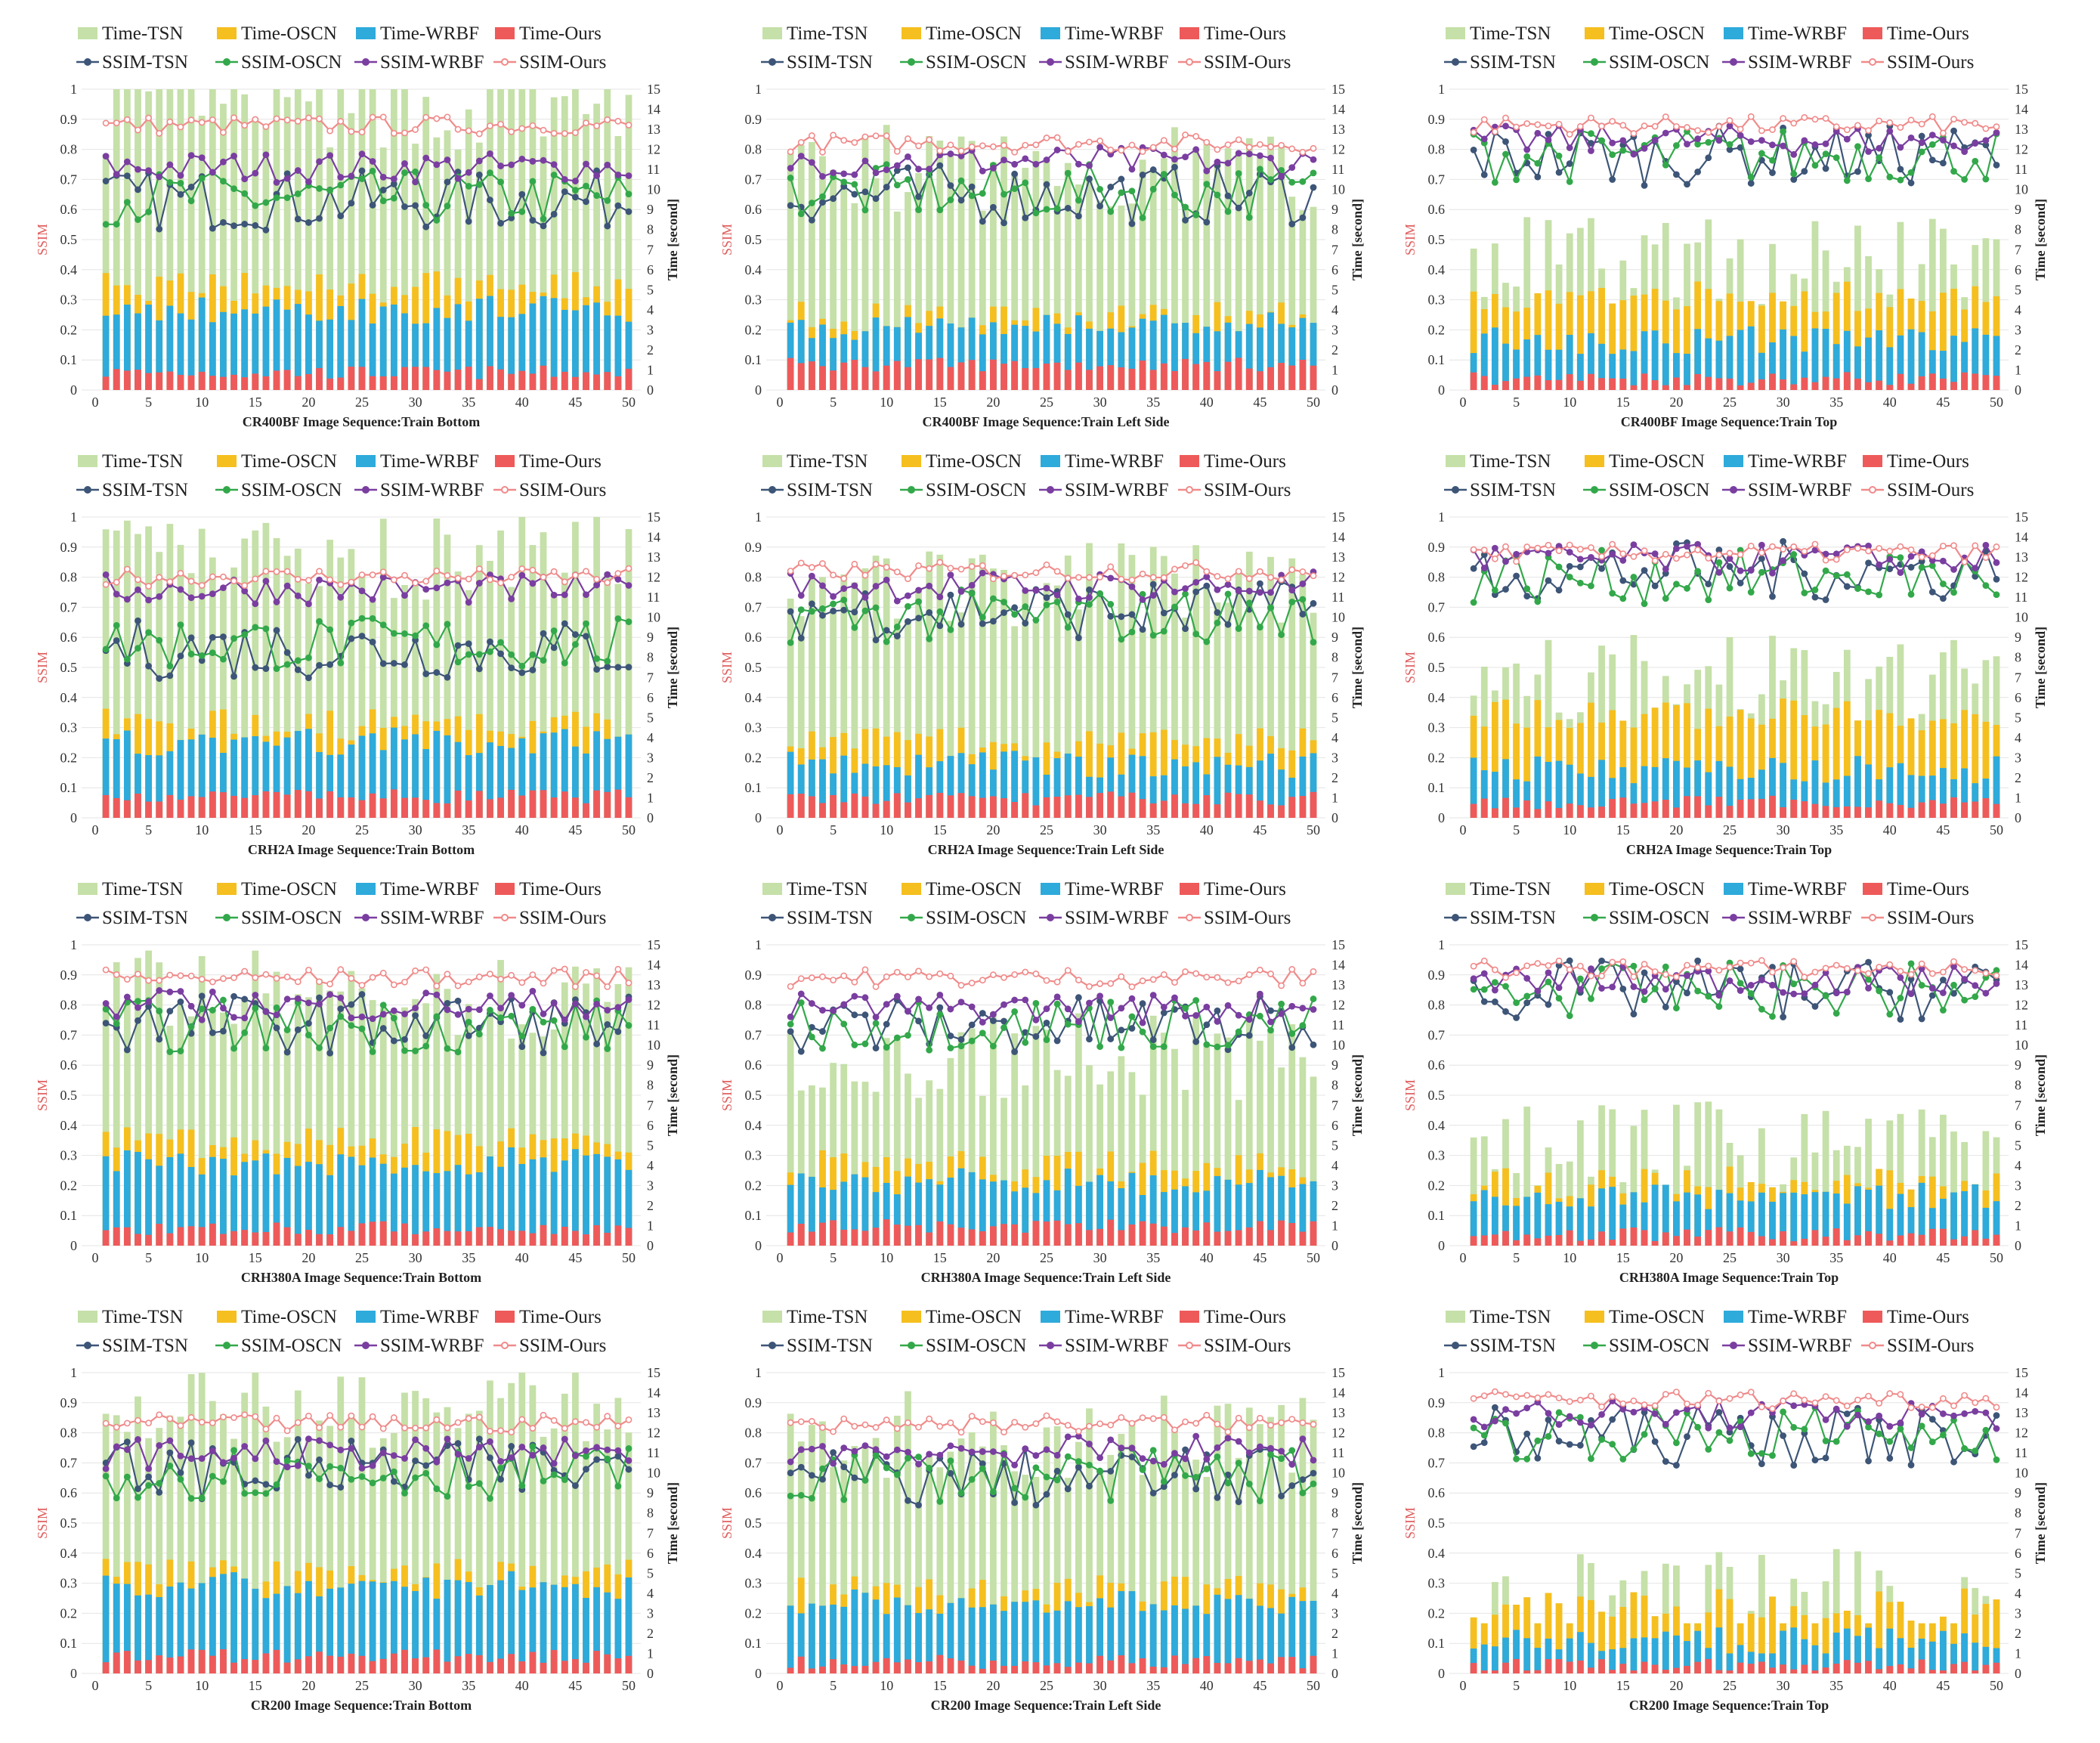 Image resolution: width=2100 pixels, height=1743 pixels. Describe the element at coordinates (1735, 570) in the screenshot. I see `series-ssim_tsn` at that location.